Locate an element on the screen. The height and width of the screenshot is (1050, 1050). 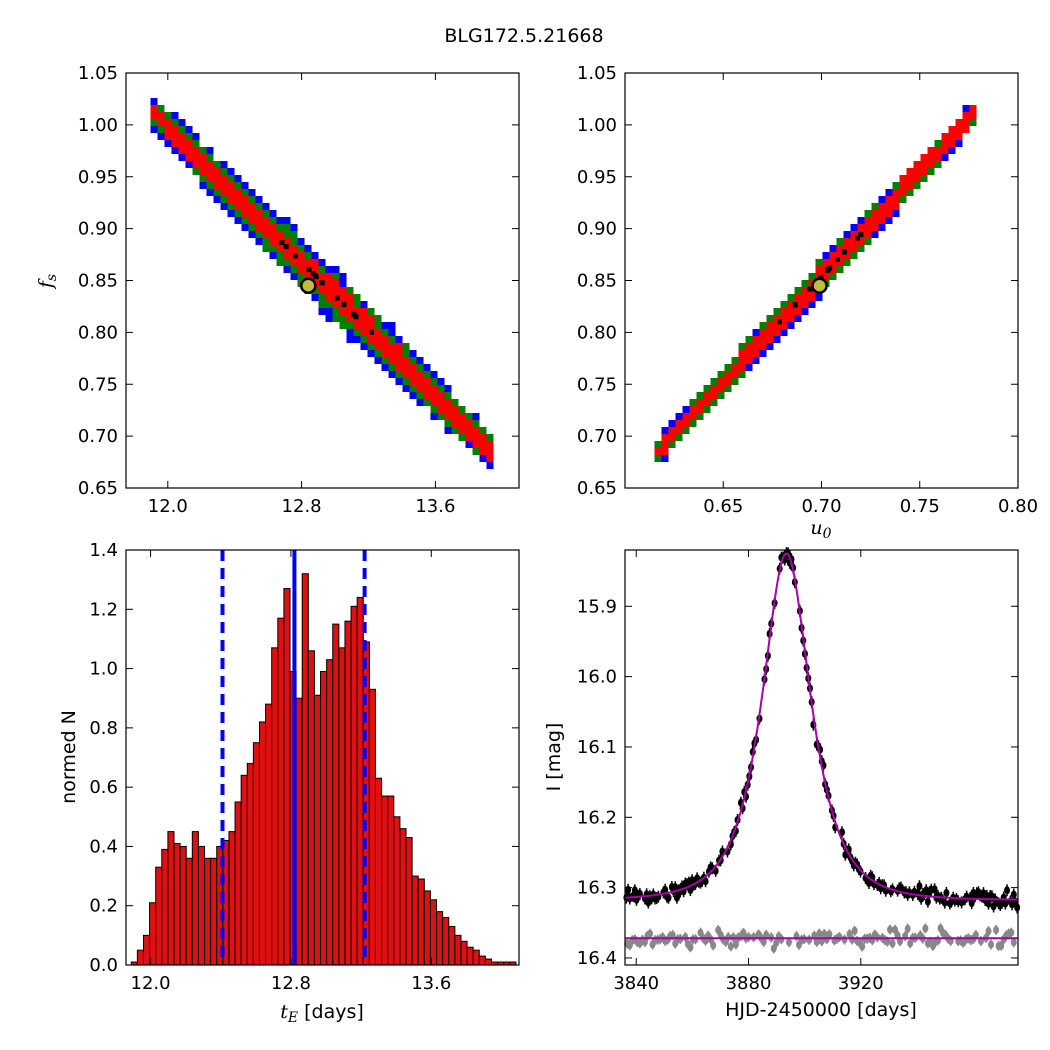
y-tick-label: 0.0 is located at coordinates (103, 965).